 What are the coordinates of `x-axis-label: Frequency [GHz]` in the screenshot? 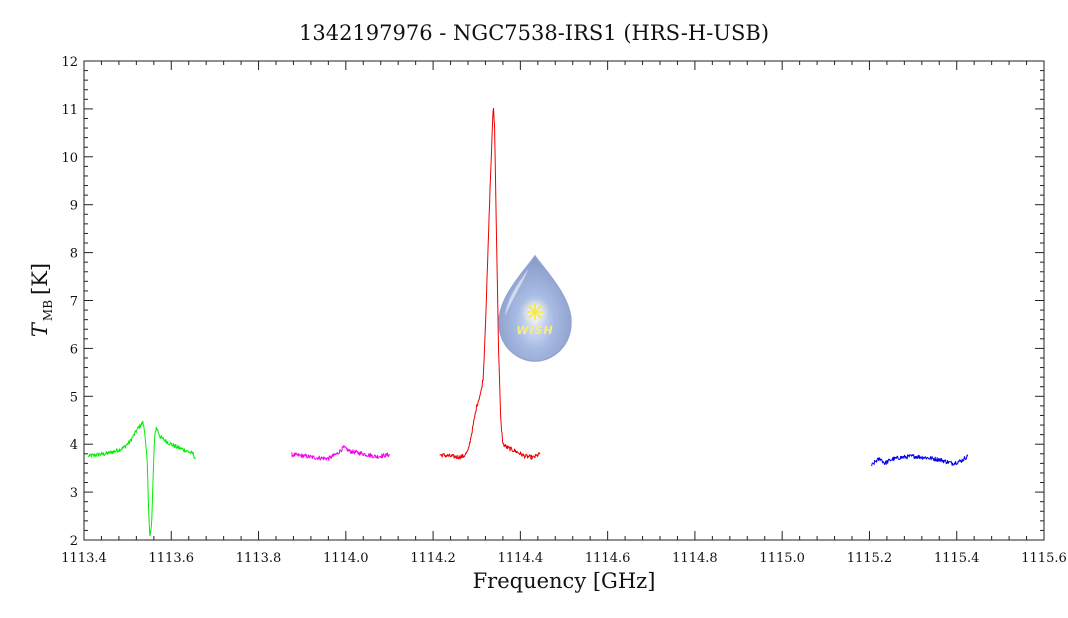 It's located at (564, 581).